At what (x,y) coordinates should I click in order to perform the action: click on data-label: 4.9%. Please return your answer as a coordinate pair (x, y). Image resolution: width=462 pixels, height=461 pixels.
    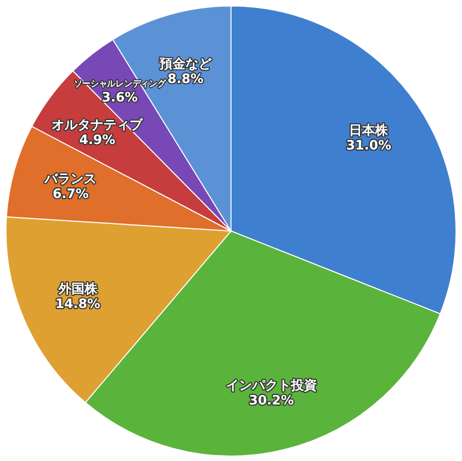
    Looking at the image, I should click on (97, 140).